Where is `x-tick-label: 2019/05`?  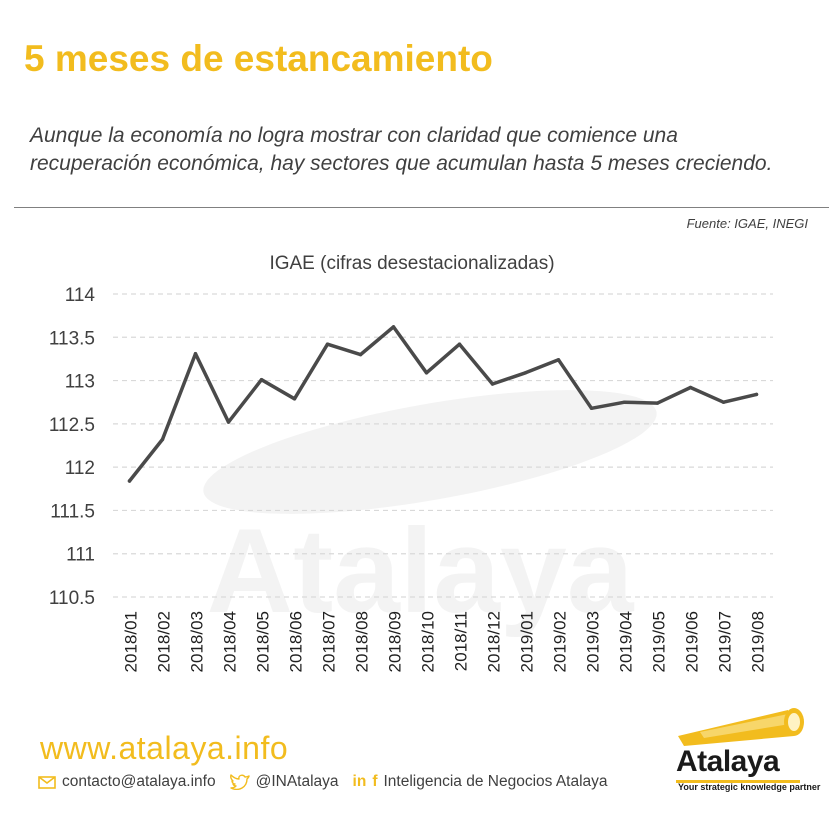
x-tick-label: 2019/05 is located at coordinates (659, 641).